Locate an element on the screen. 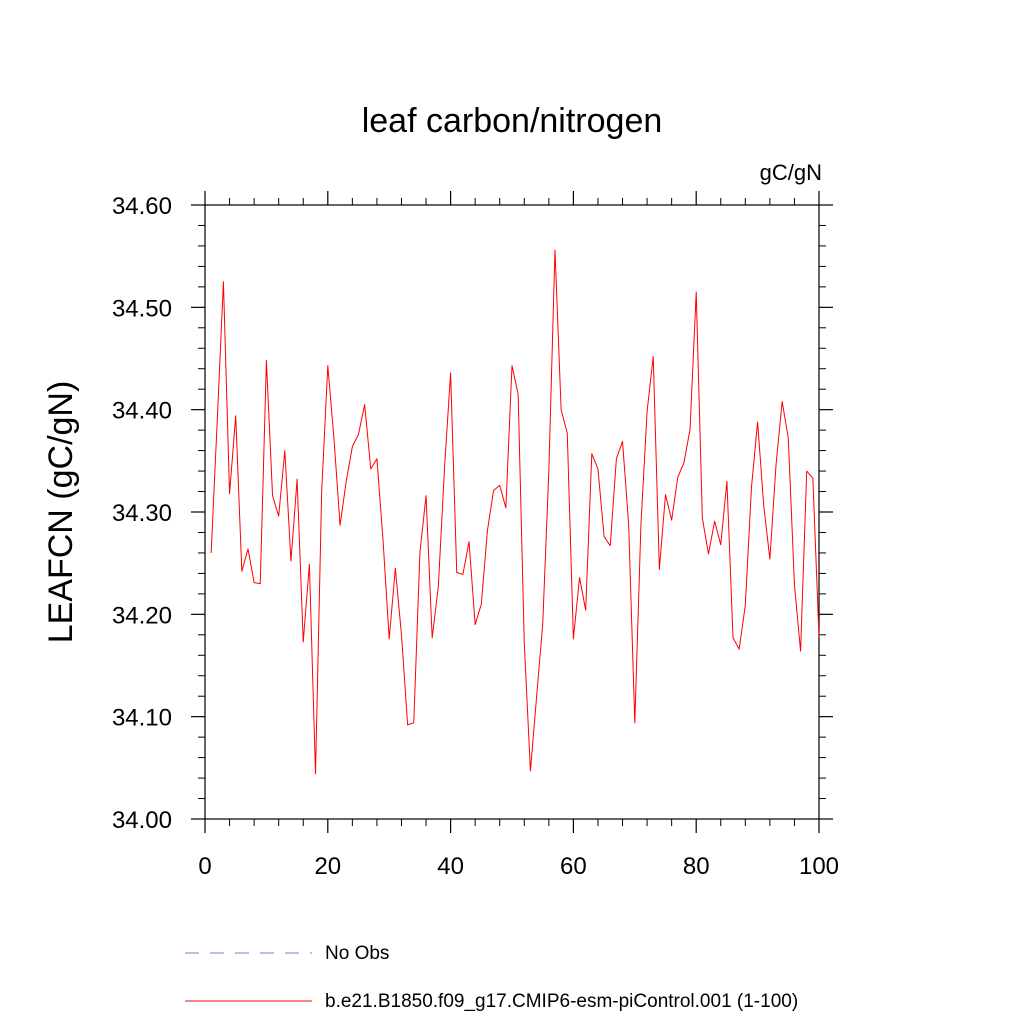  x-tick-label: 0 is located at coordinates (204, 866).